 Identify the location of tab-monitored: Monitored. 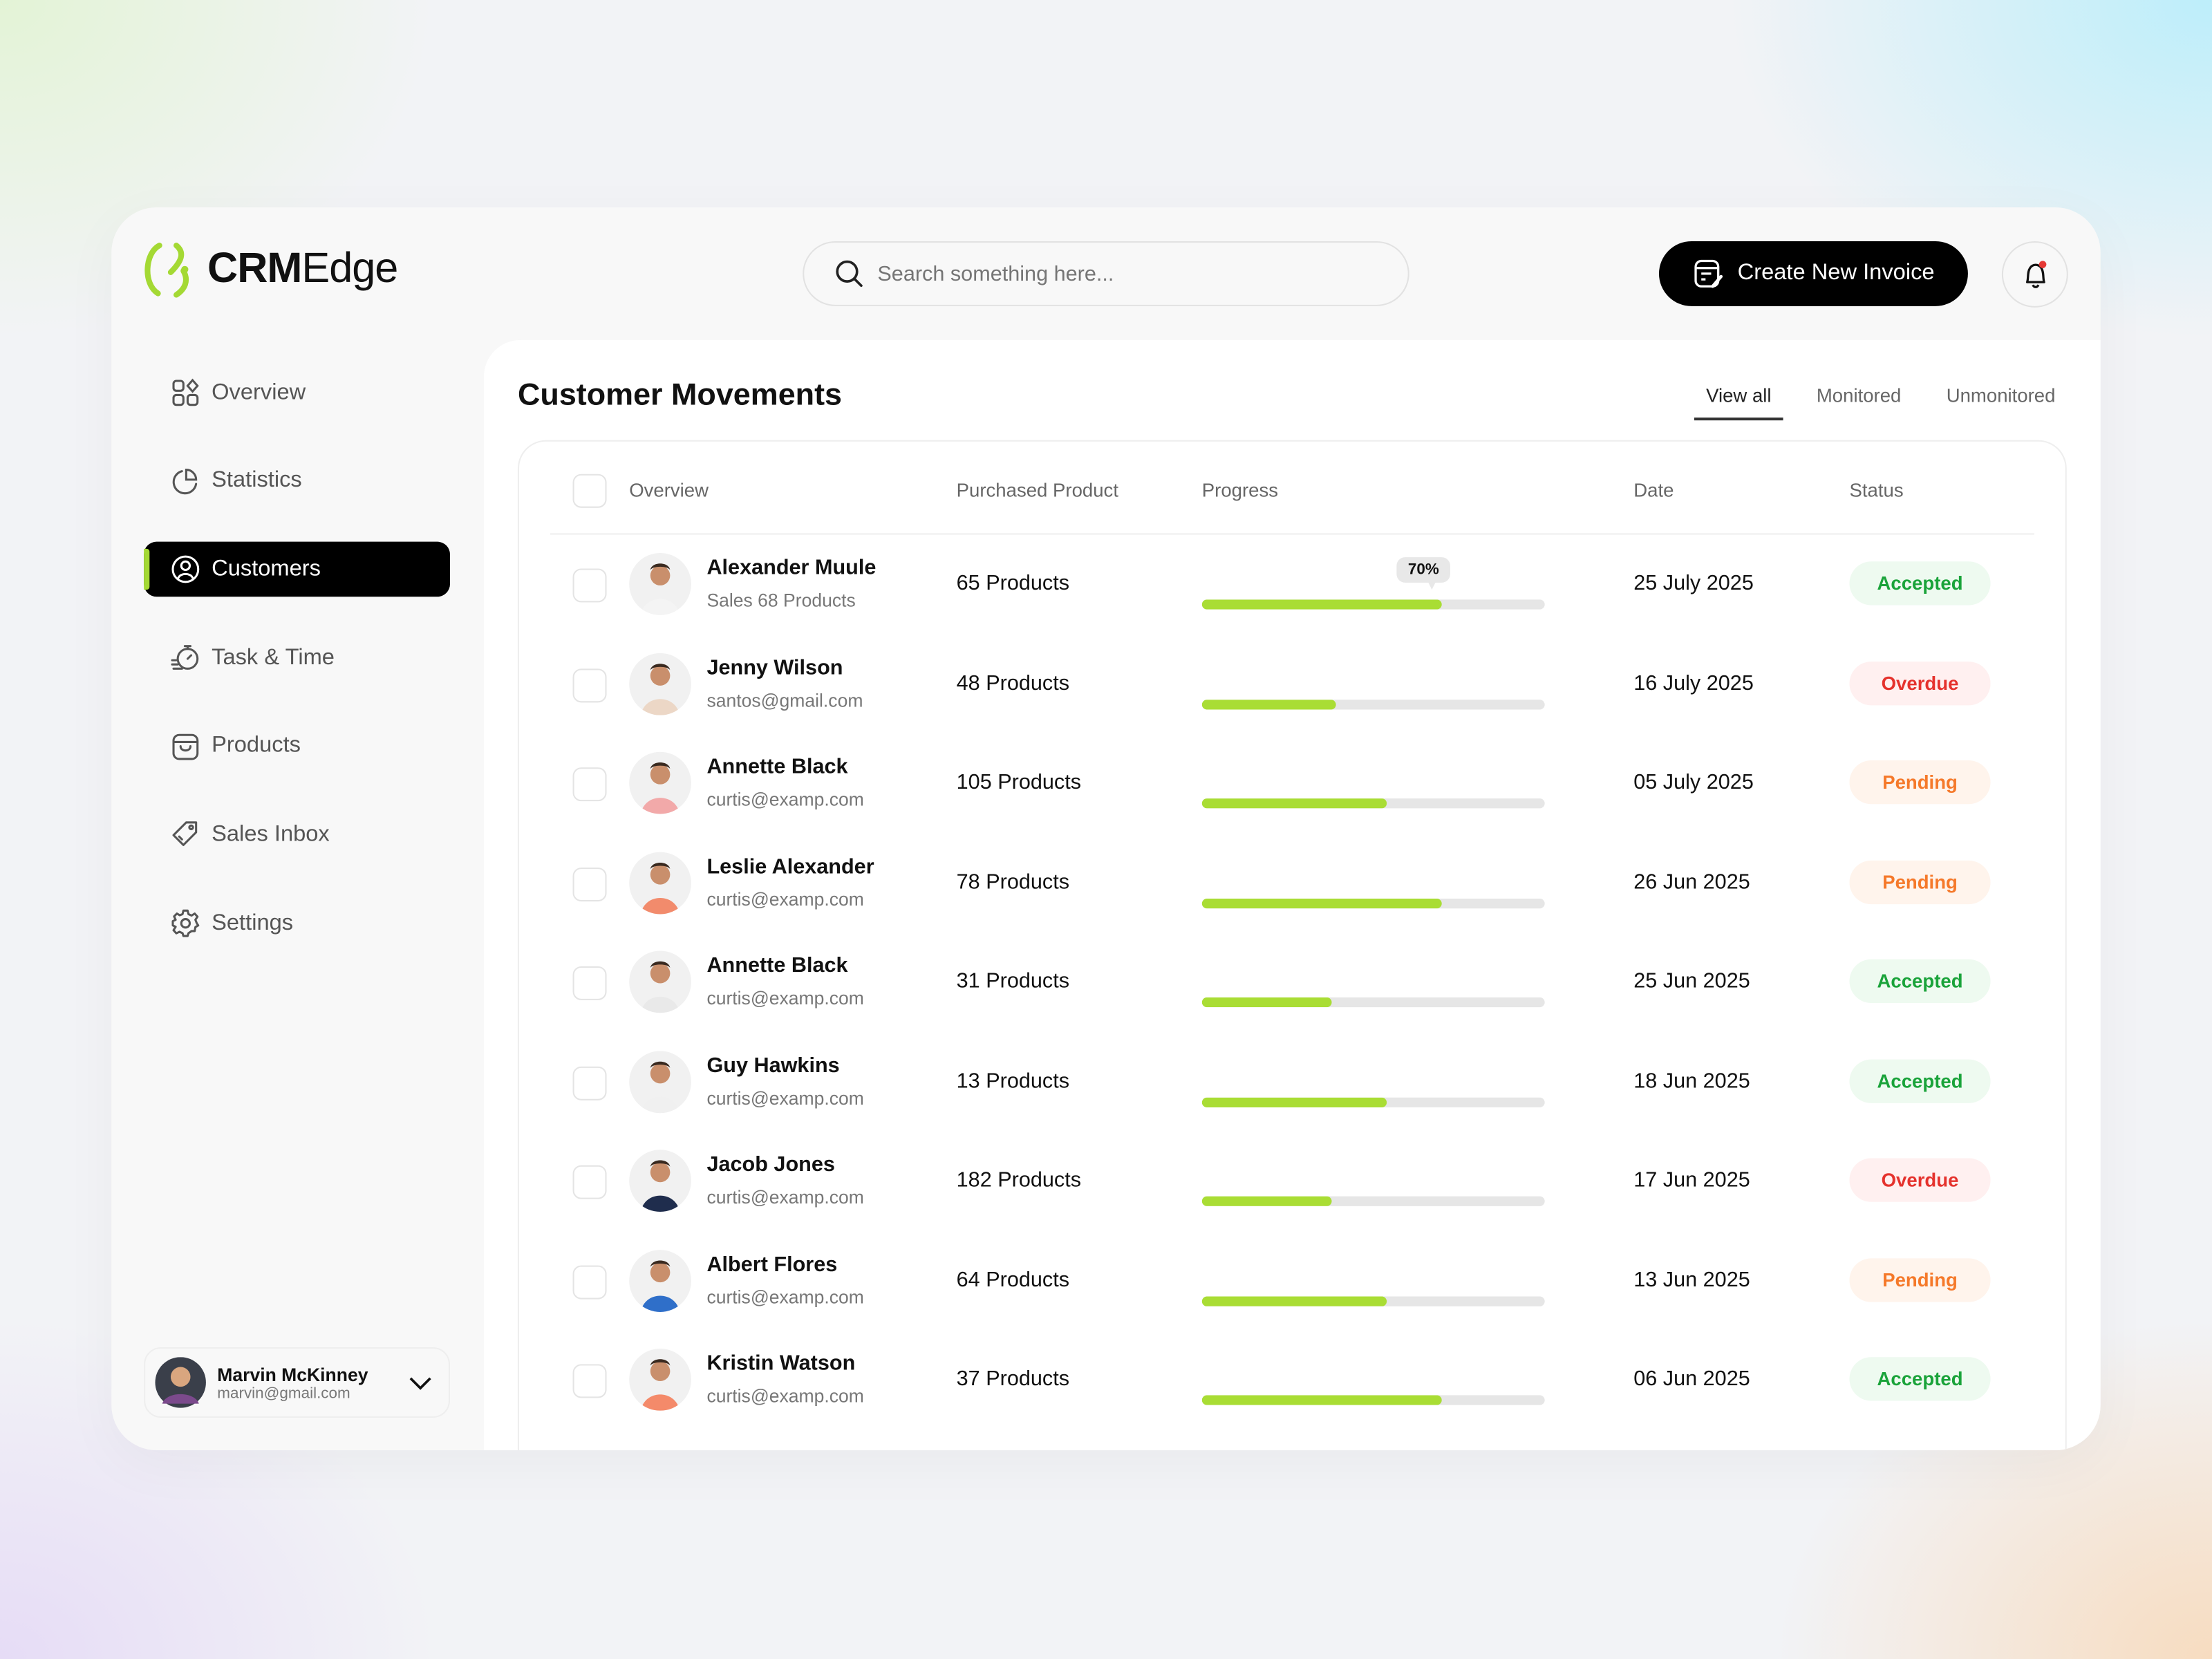
(1859, 395).